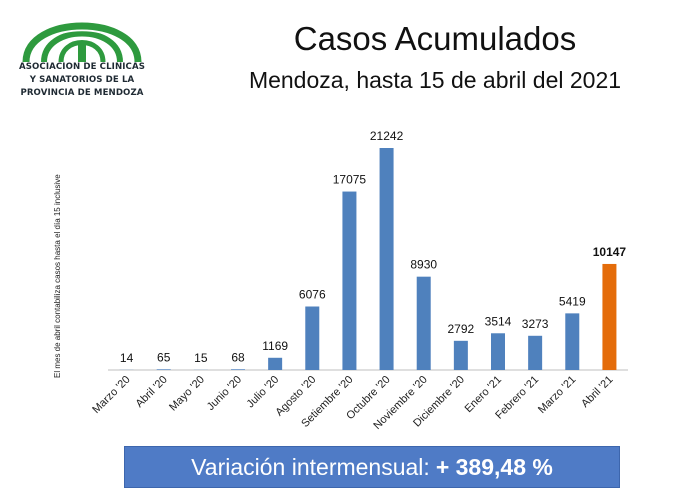 Image resolution: width=698 pixels, height=494 pixels. I want to click on value-label-7: 17075, so click(350, 180).